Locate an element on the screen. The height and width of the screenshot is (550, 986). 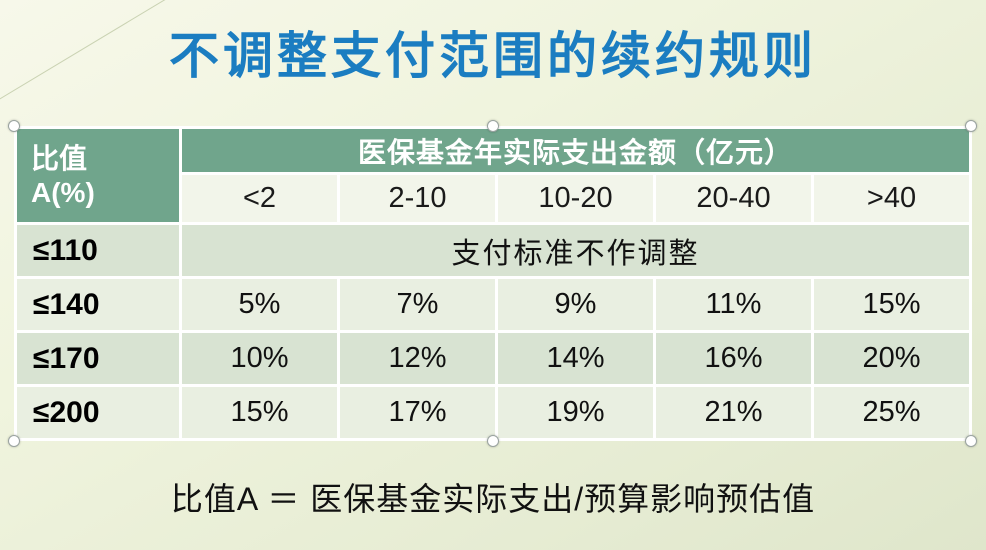
corner-header-line1: 比值 is located at coordinates (59, 158).